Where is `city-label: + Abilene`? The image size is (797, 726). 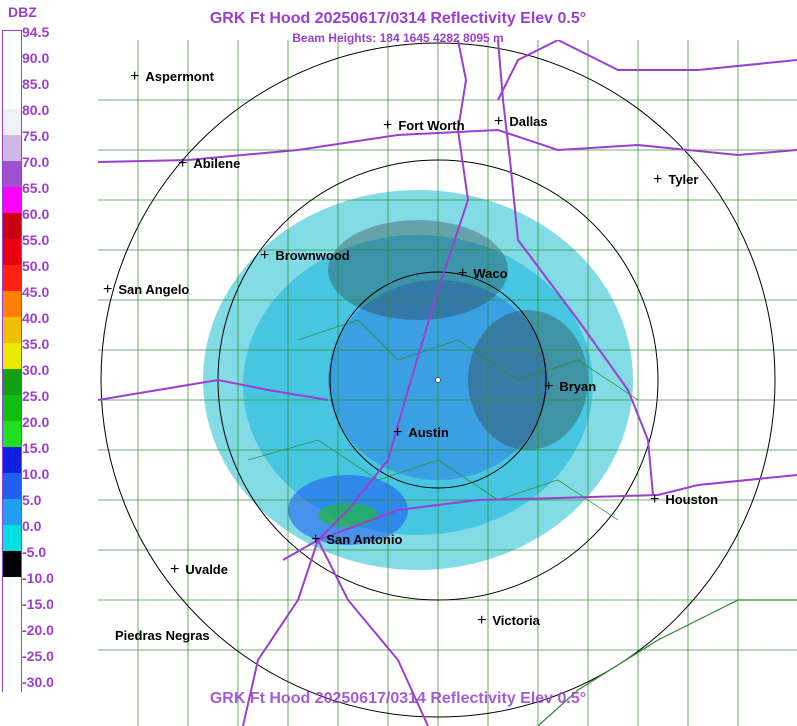
city-label: + Abilene is located at coordinates (209, 164).